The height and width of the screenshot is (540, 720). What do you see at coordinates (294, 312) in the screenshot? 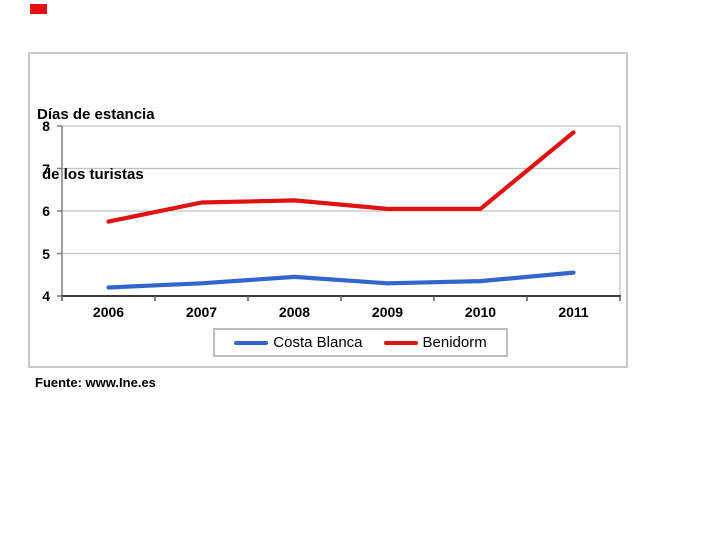
I see `x-tick-label: 2008` at bounding box center [294, 312].